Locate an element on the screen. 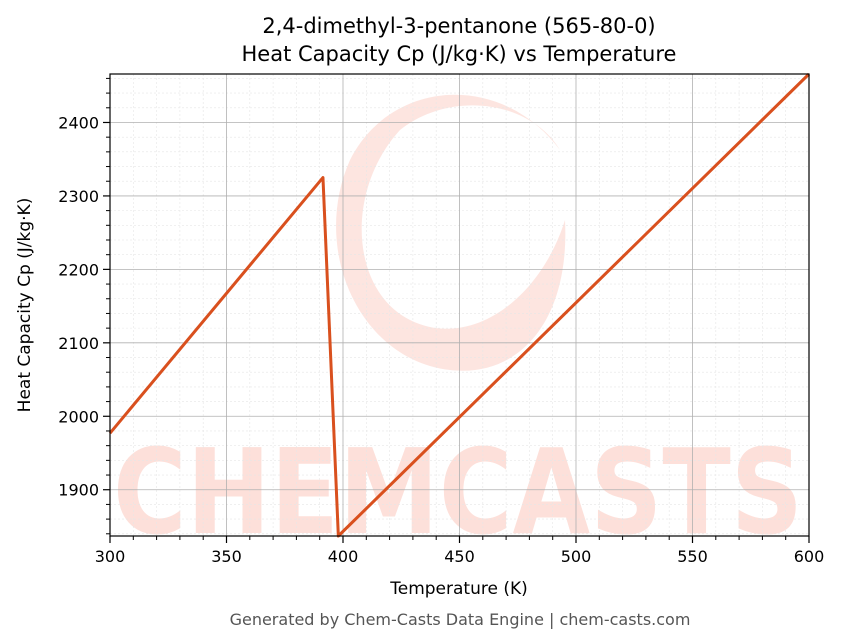  x-tick-label: 400 is located at coordinates (343, 556).